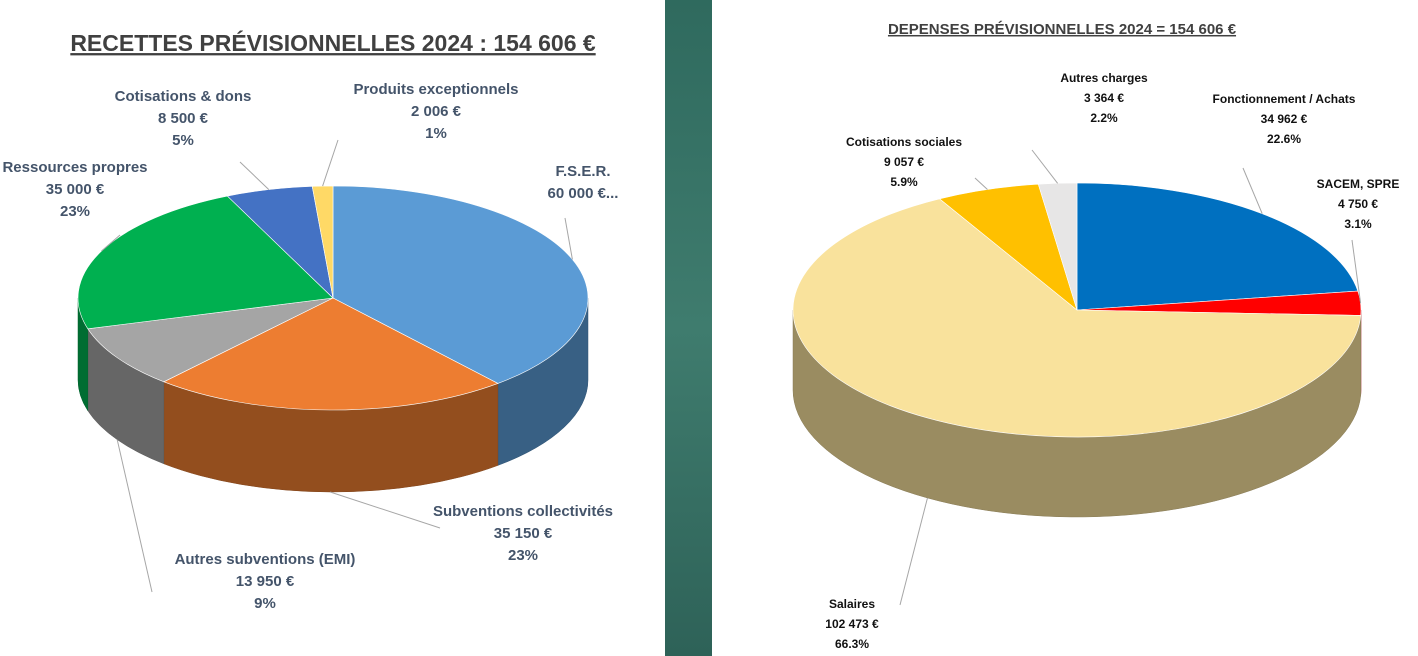 Image resolution: width=1418 pixels, height=656 pixels. Describe the element at coordinates (852, 604) in the screenshot. I see `data-label-name: Salaires` at that location.